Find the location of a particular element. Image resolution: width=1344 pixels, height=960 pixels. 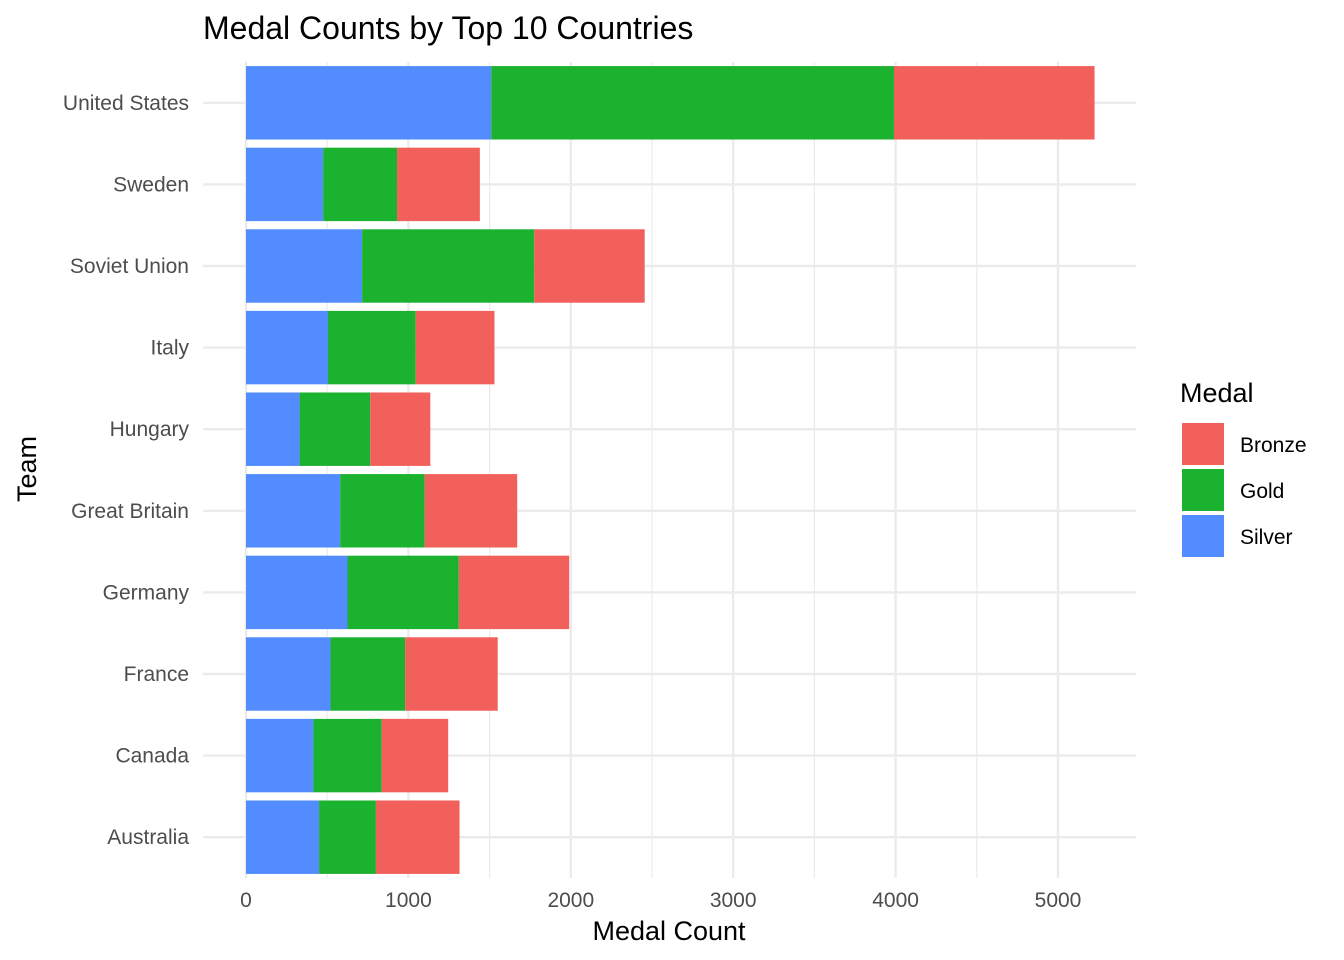

x-tick-label: 2000 is located at coordinates (570, 900).